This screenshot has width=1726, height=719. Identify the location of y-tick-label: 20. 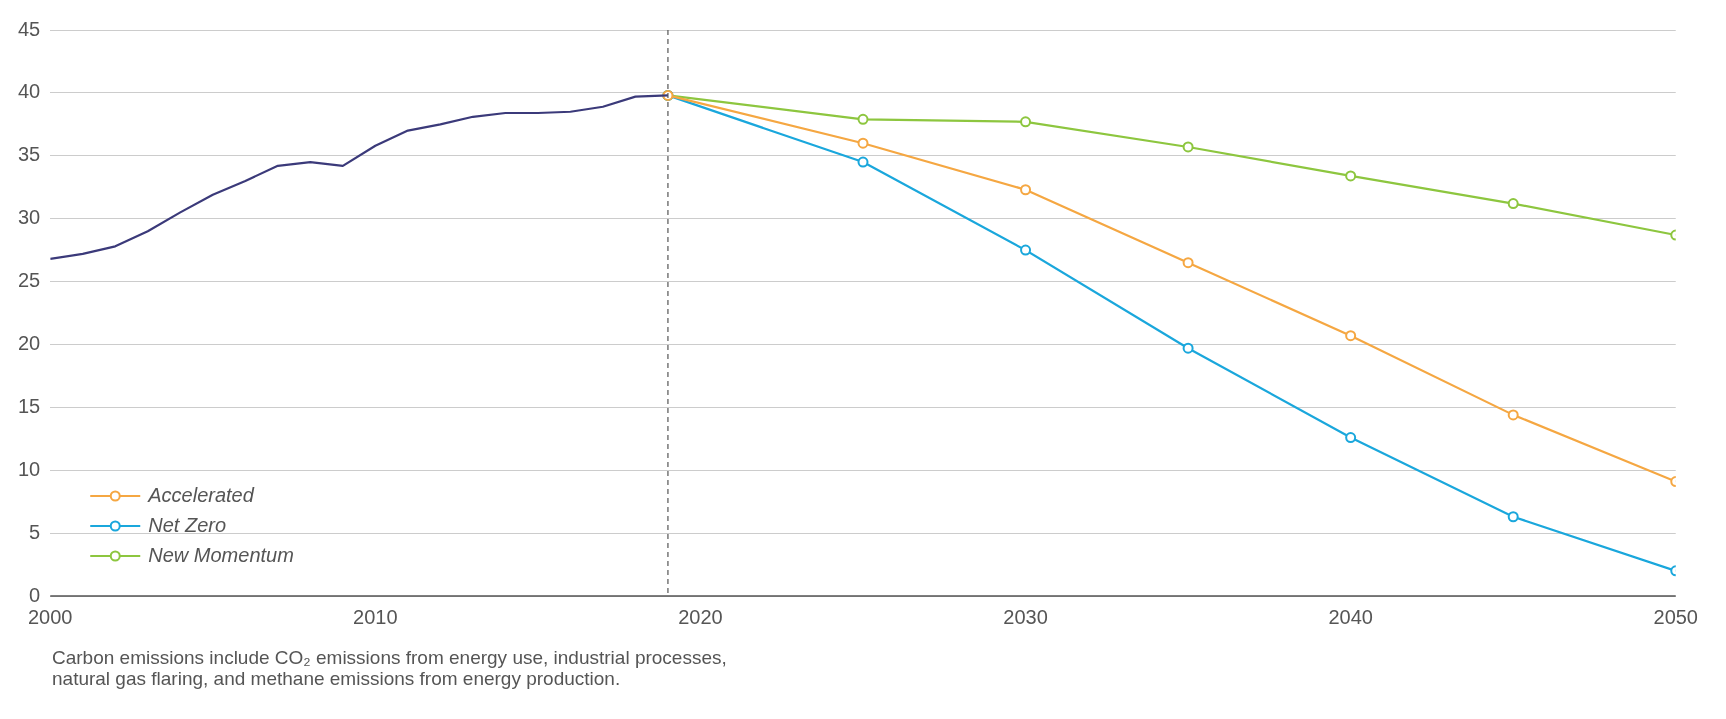
(29, 342).